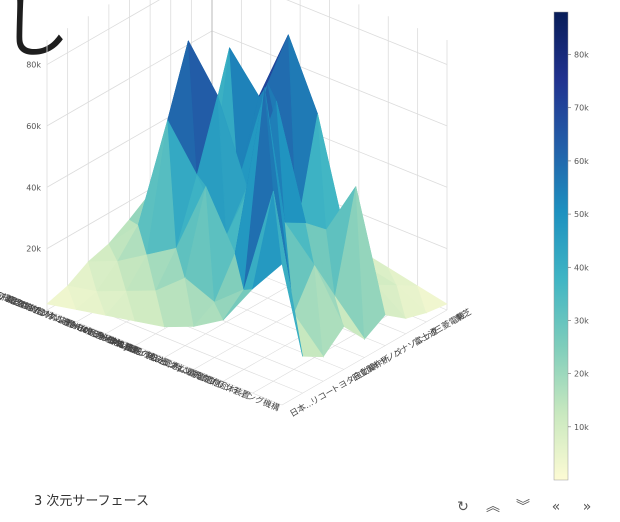  I want to click on x-category-label: B41J タイプライタ；選択的プリンティング機構, so click(195, 374).